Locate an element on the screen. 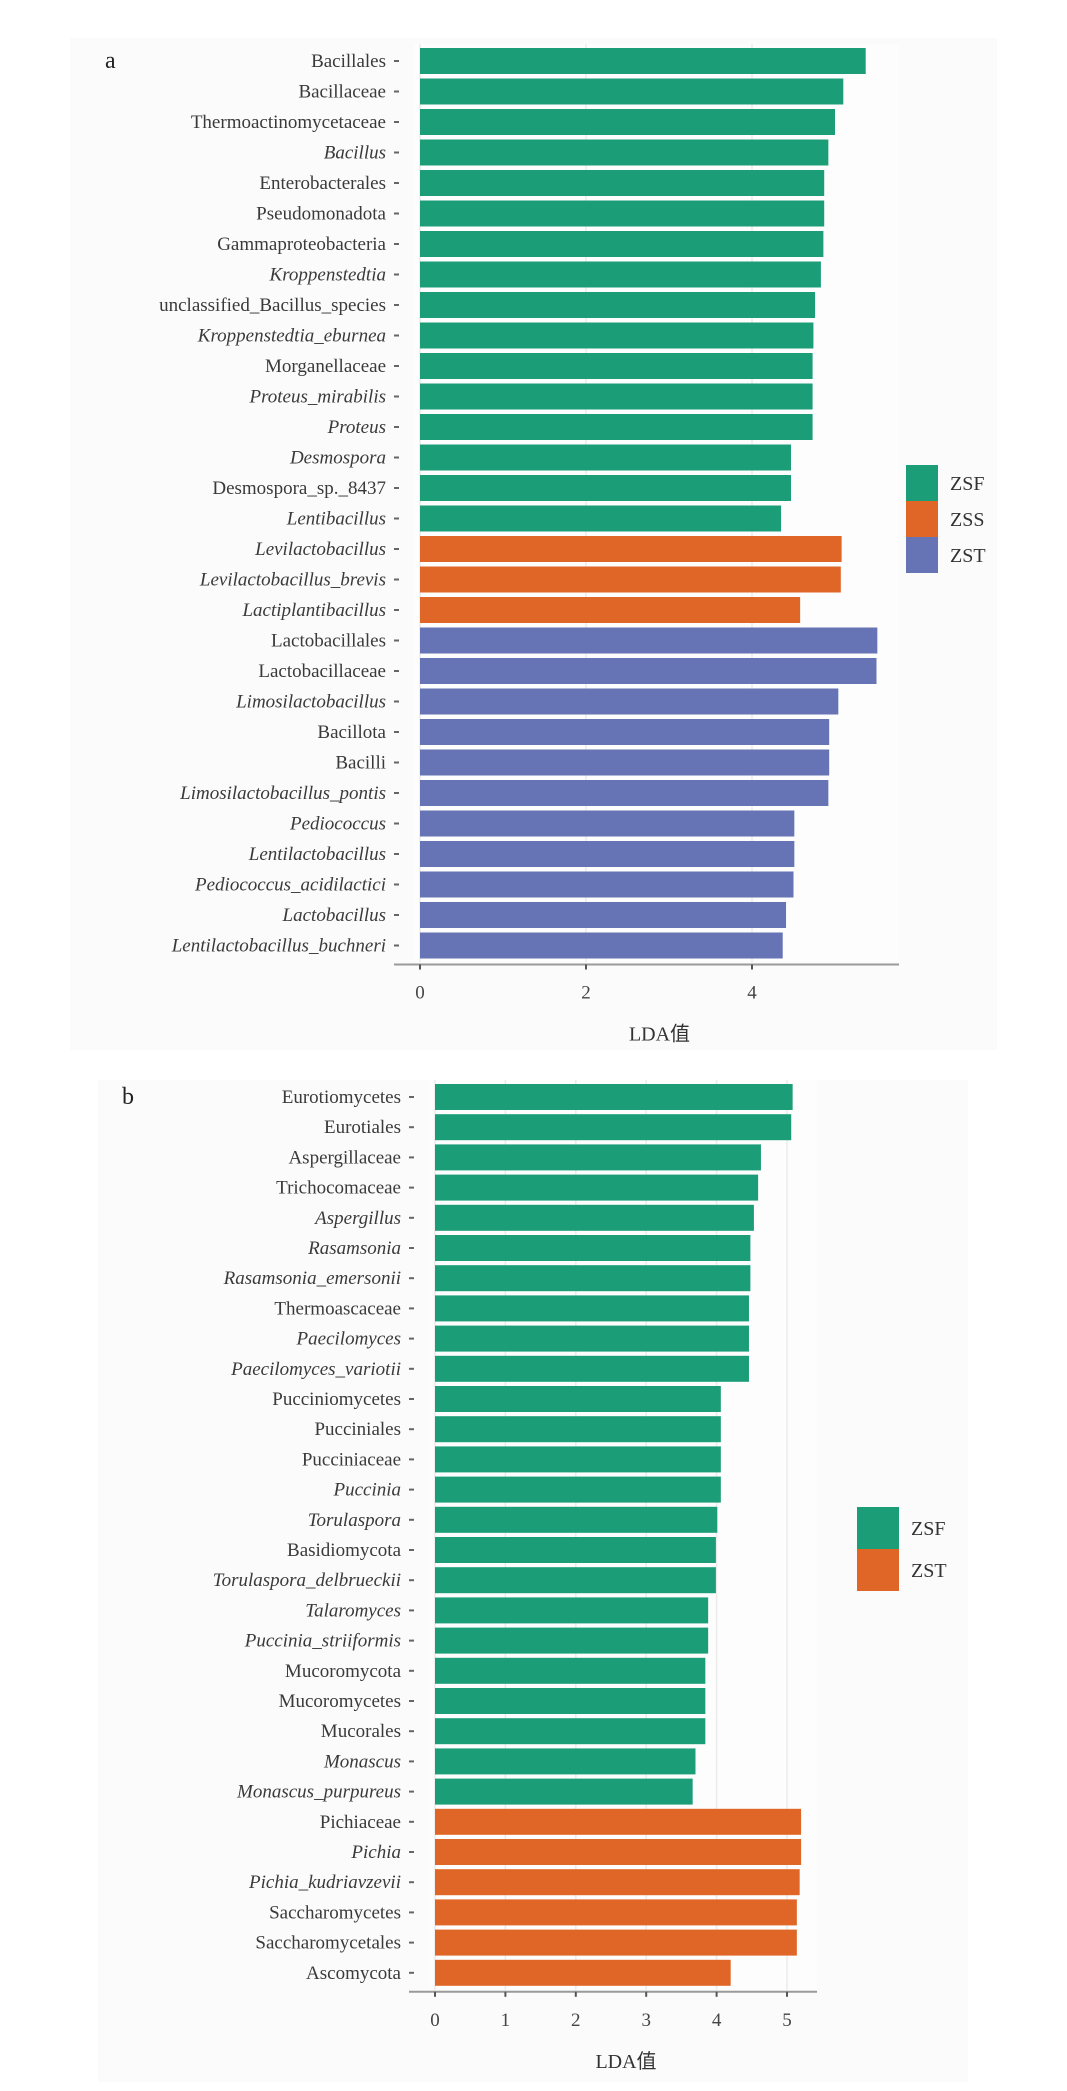 This screenshot has height=2091, width=1067. category-label: Ascomycota is located at coordinates (354, 1973).